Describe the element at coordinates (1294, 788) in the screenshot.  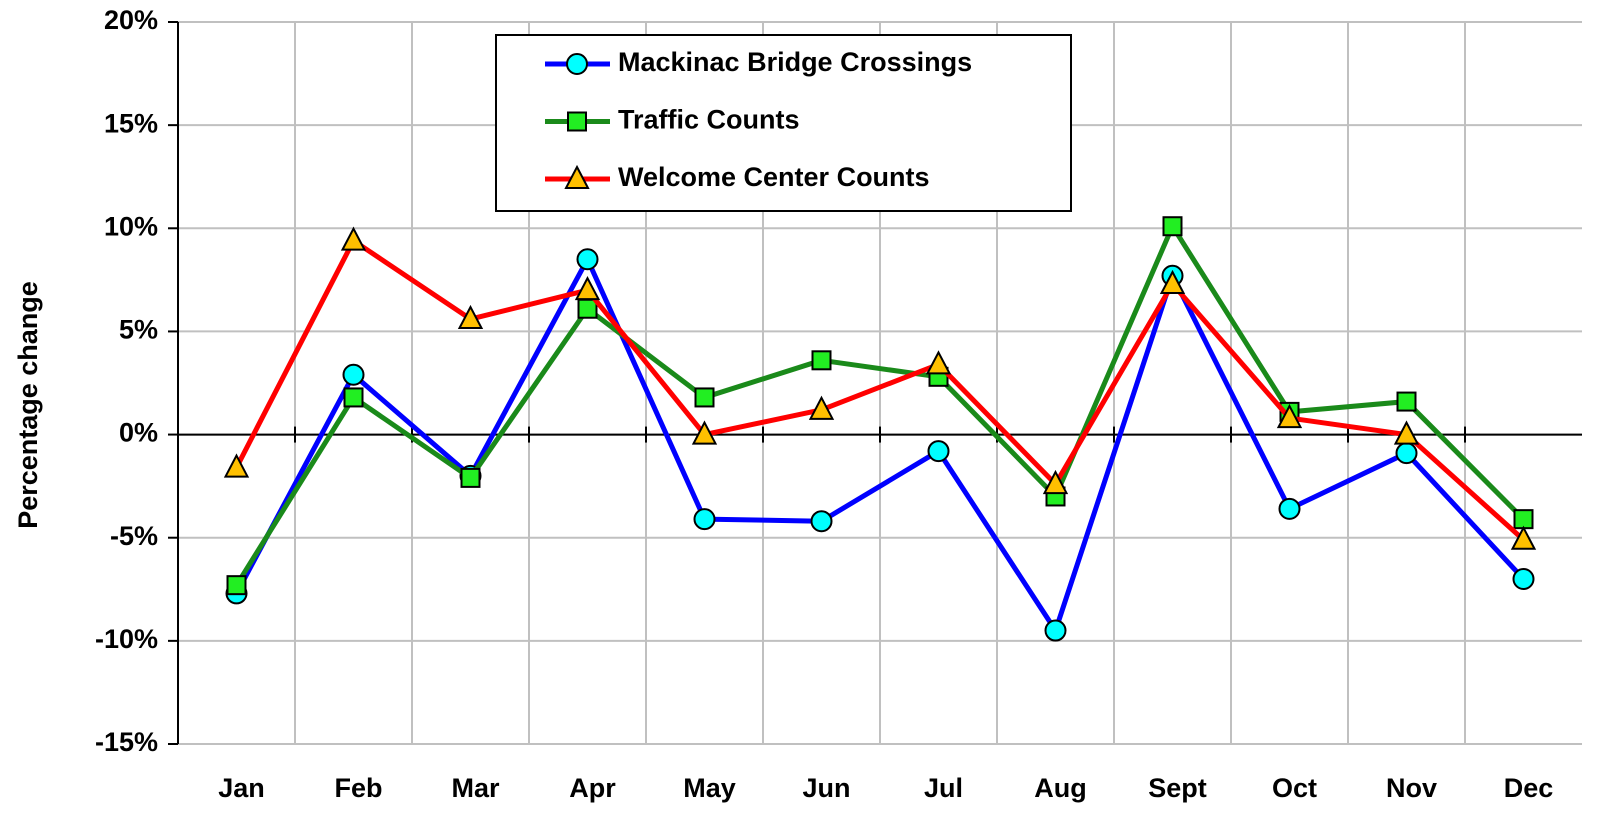
I see `x-tick-label: Oct` at that location.